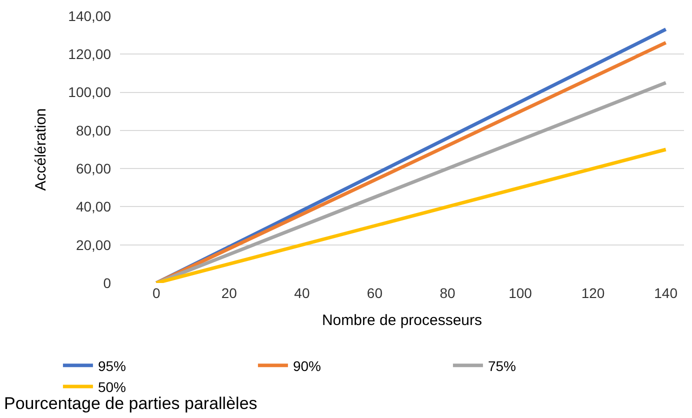  What do you see at coordinates (374, 293) in the screenshot?
I see `x-tick-label: 60` at bounding box center [374, 293].